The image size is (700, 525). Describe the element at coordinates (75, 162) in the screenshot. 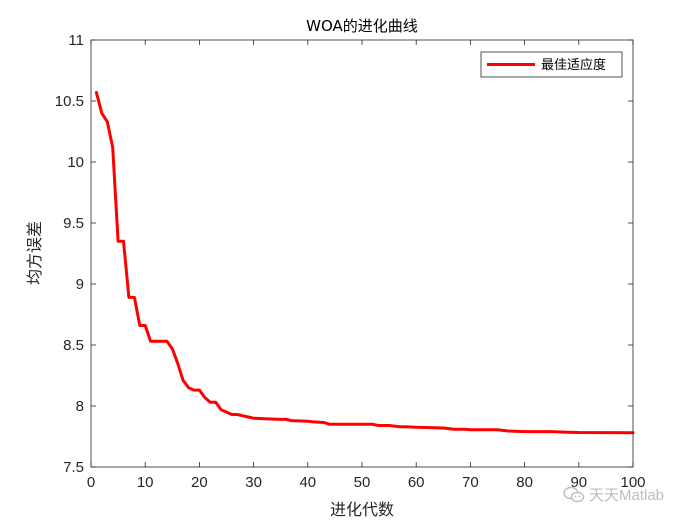

I see `y-tick-label: 10` at that location.